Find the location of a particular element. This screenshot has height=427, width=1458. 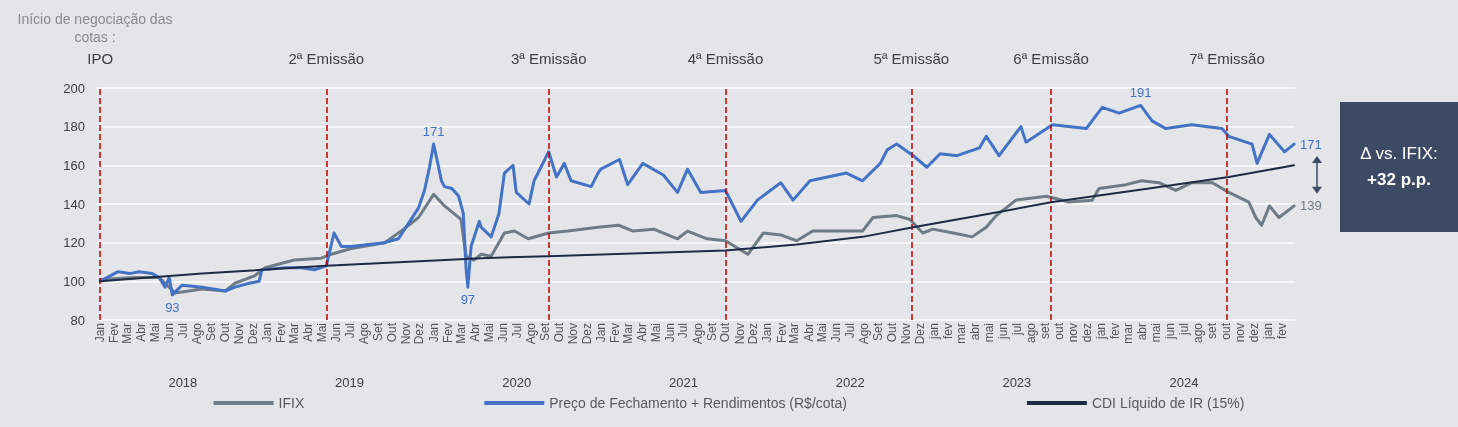

y-tick-label: 120 is located at coordinates (74, 243).